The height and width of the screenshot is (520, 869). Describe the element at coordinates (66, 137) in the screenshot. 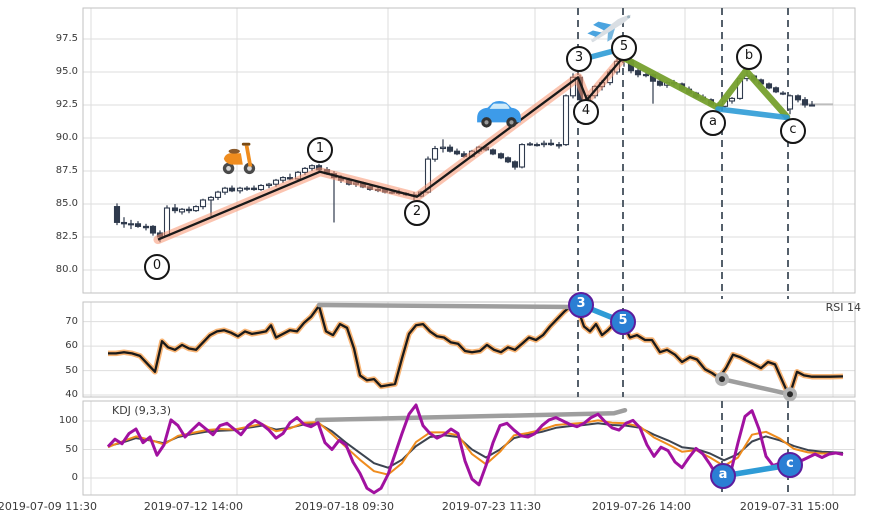

I see `price-ytick-label: 90.0` at that location.